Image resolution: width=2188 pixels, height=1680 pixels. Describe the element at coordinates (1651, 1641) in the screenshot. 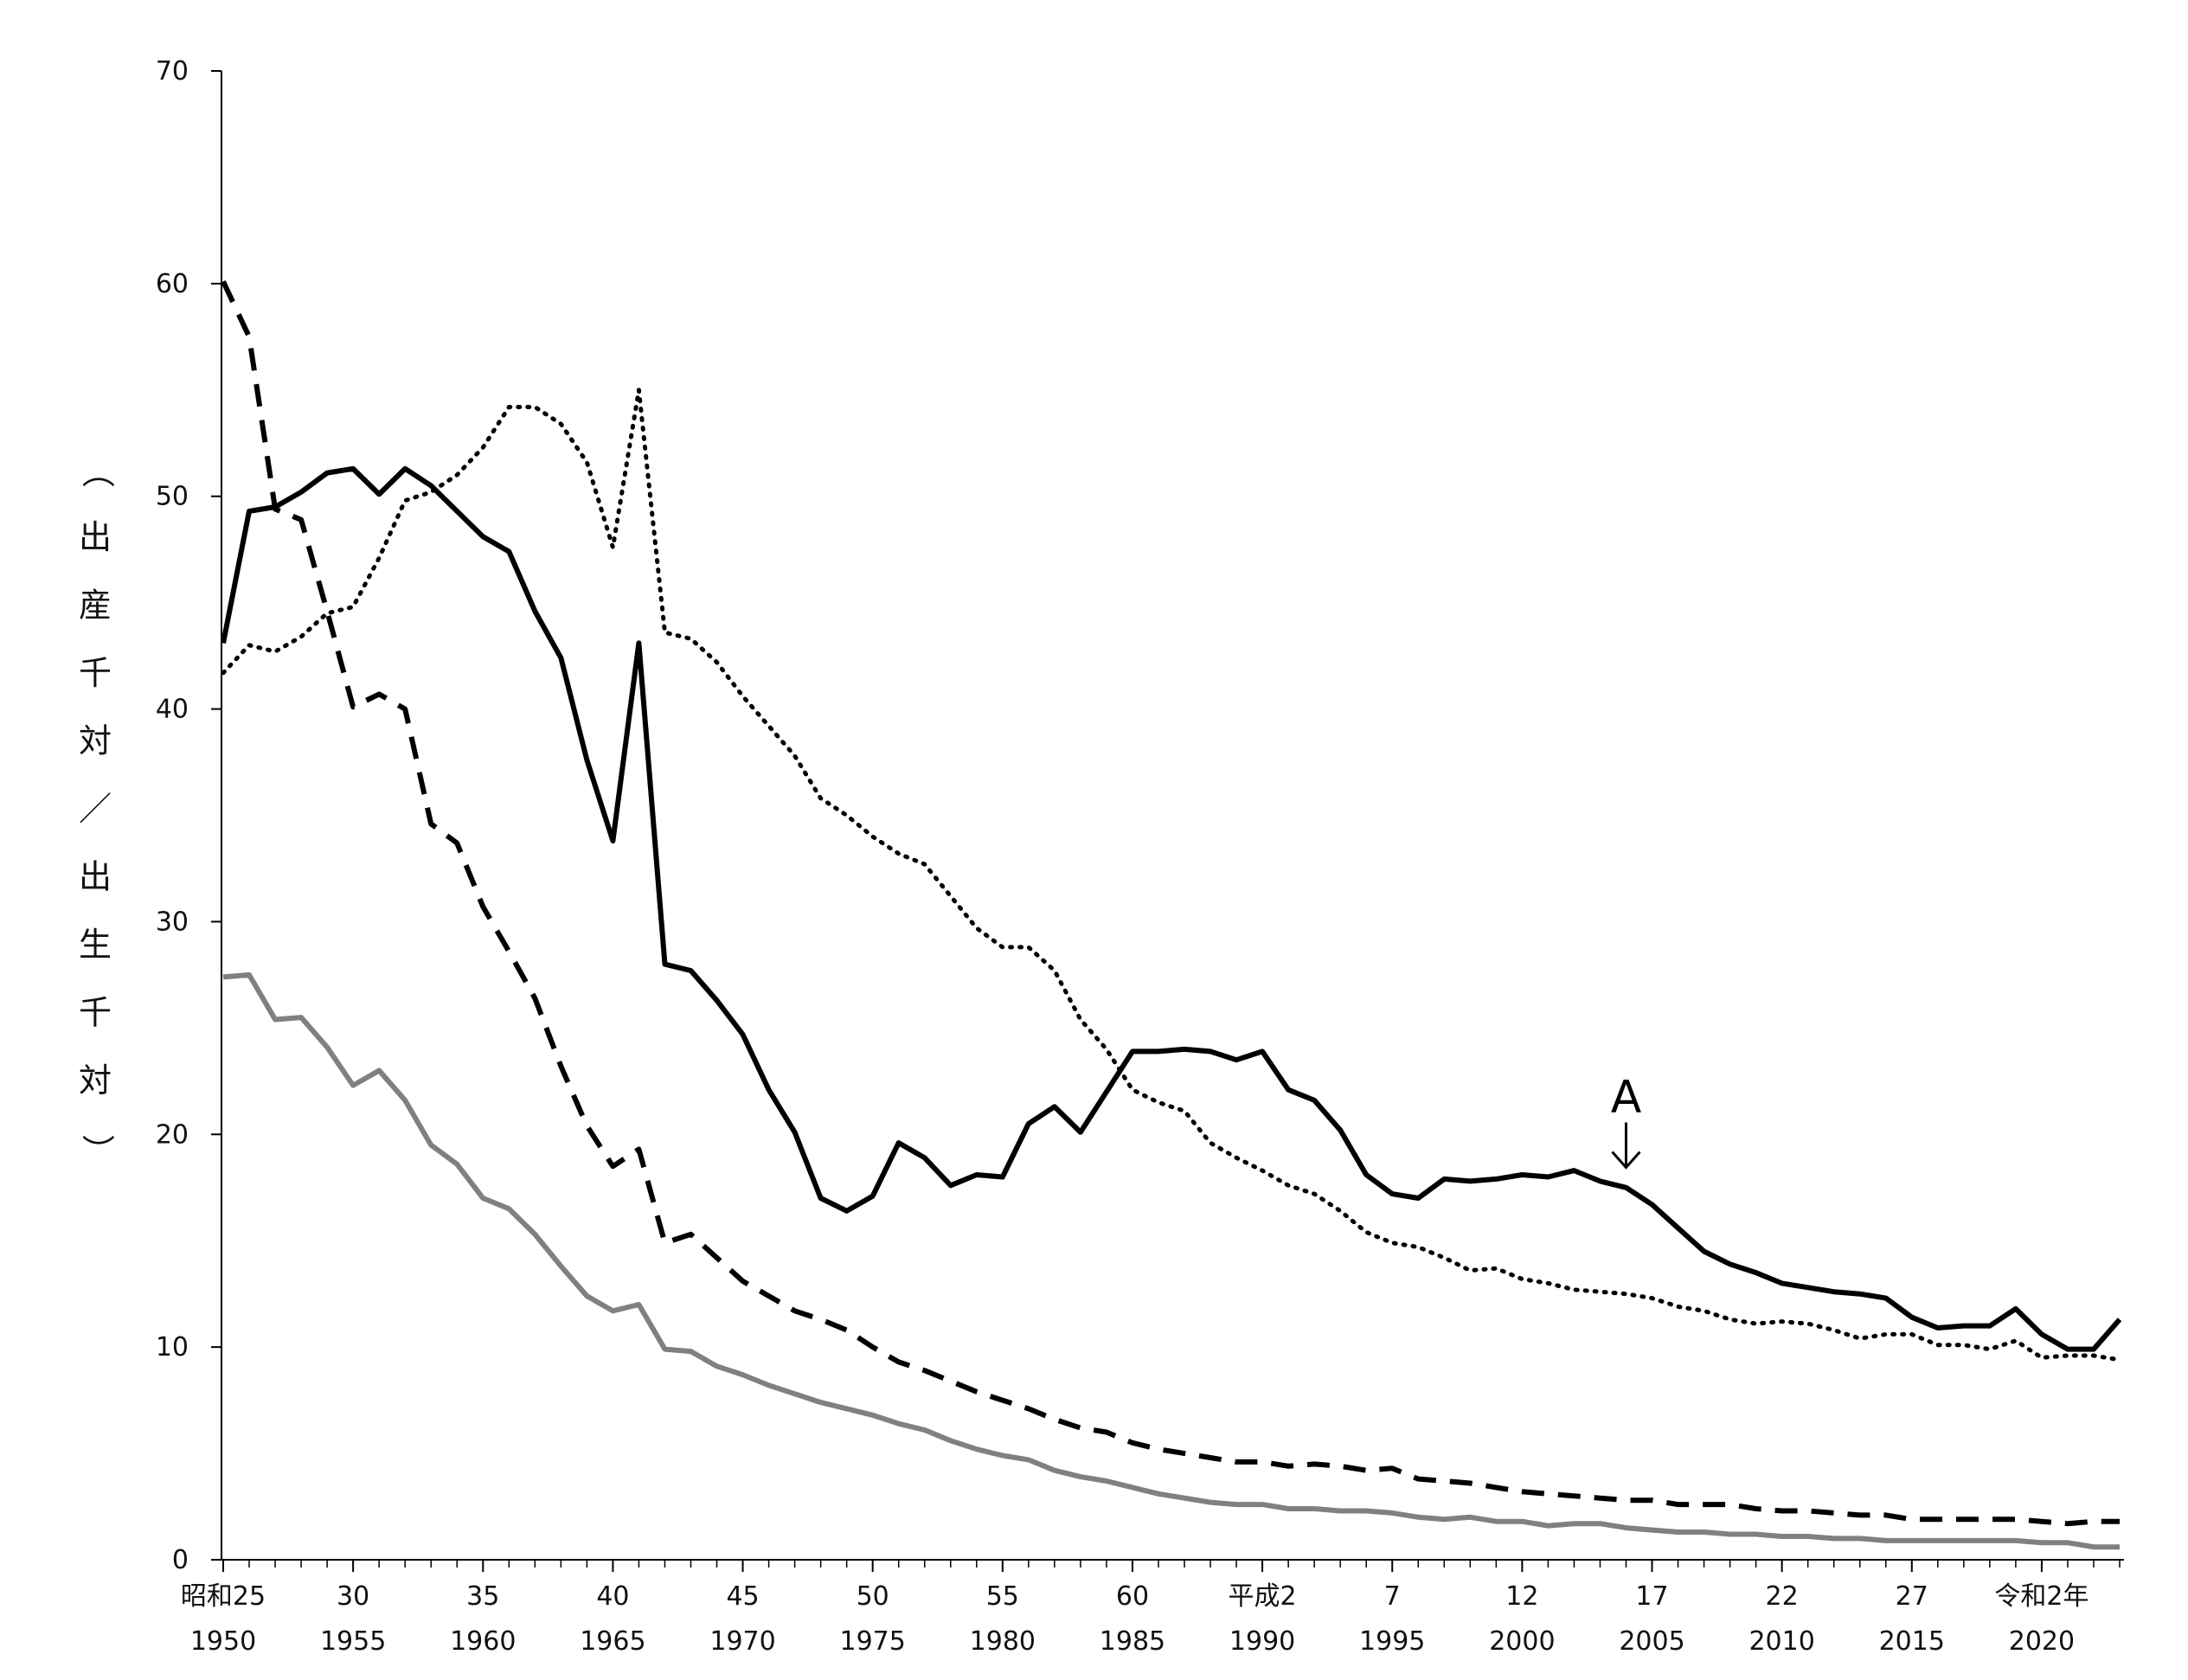

I see `x-tick-label-year: 2005` at that location.